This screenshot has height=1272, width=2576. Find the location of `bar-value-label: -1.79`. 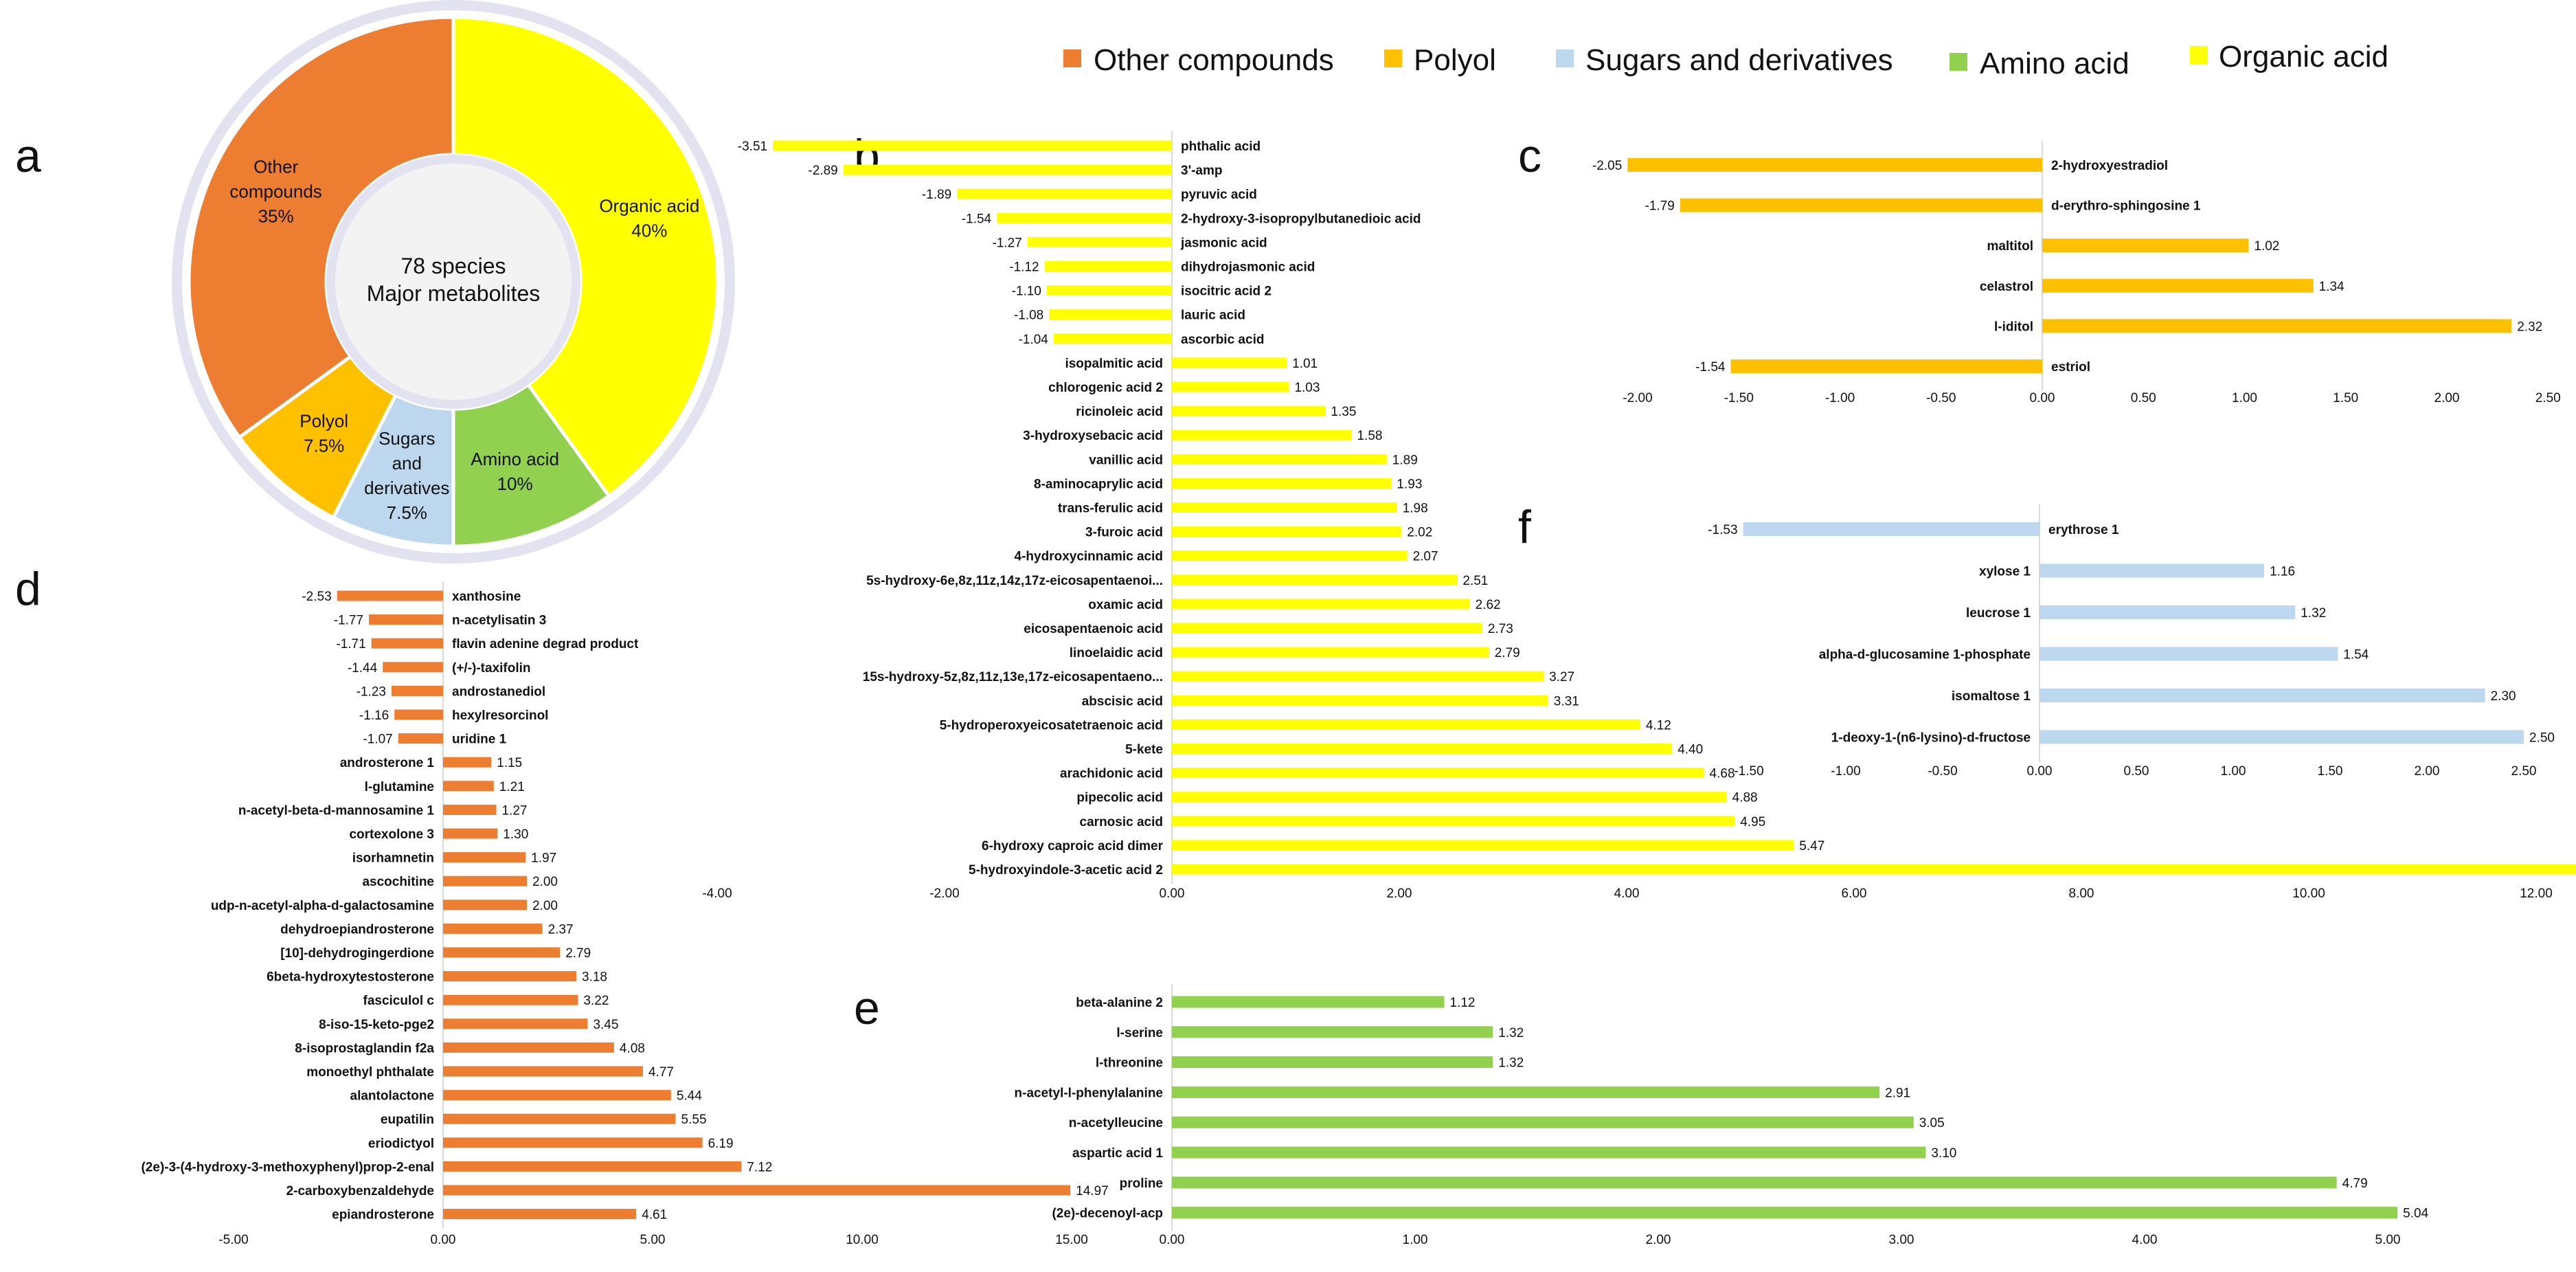

bar-value-label: -1.79 is located at coordinates (1660, 207).